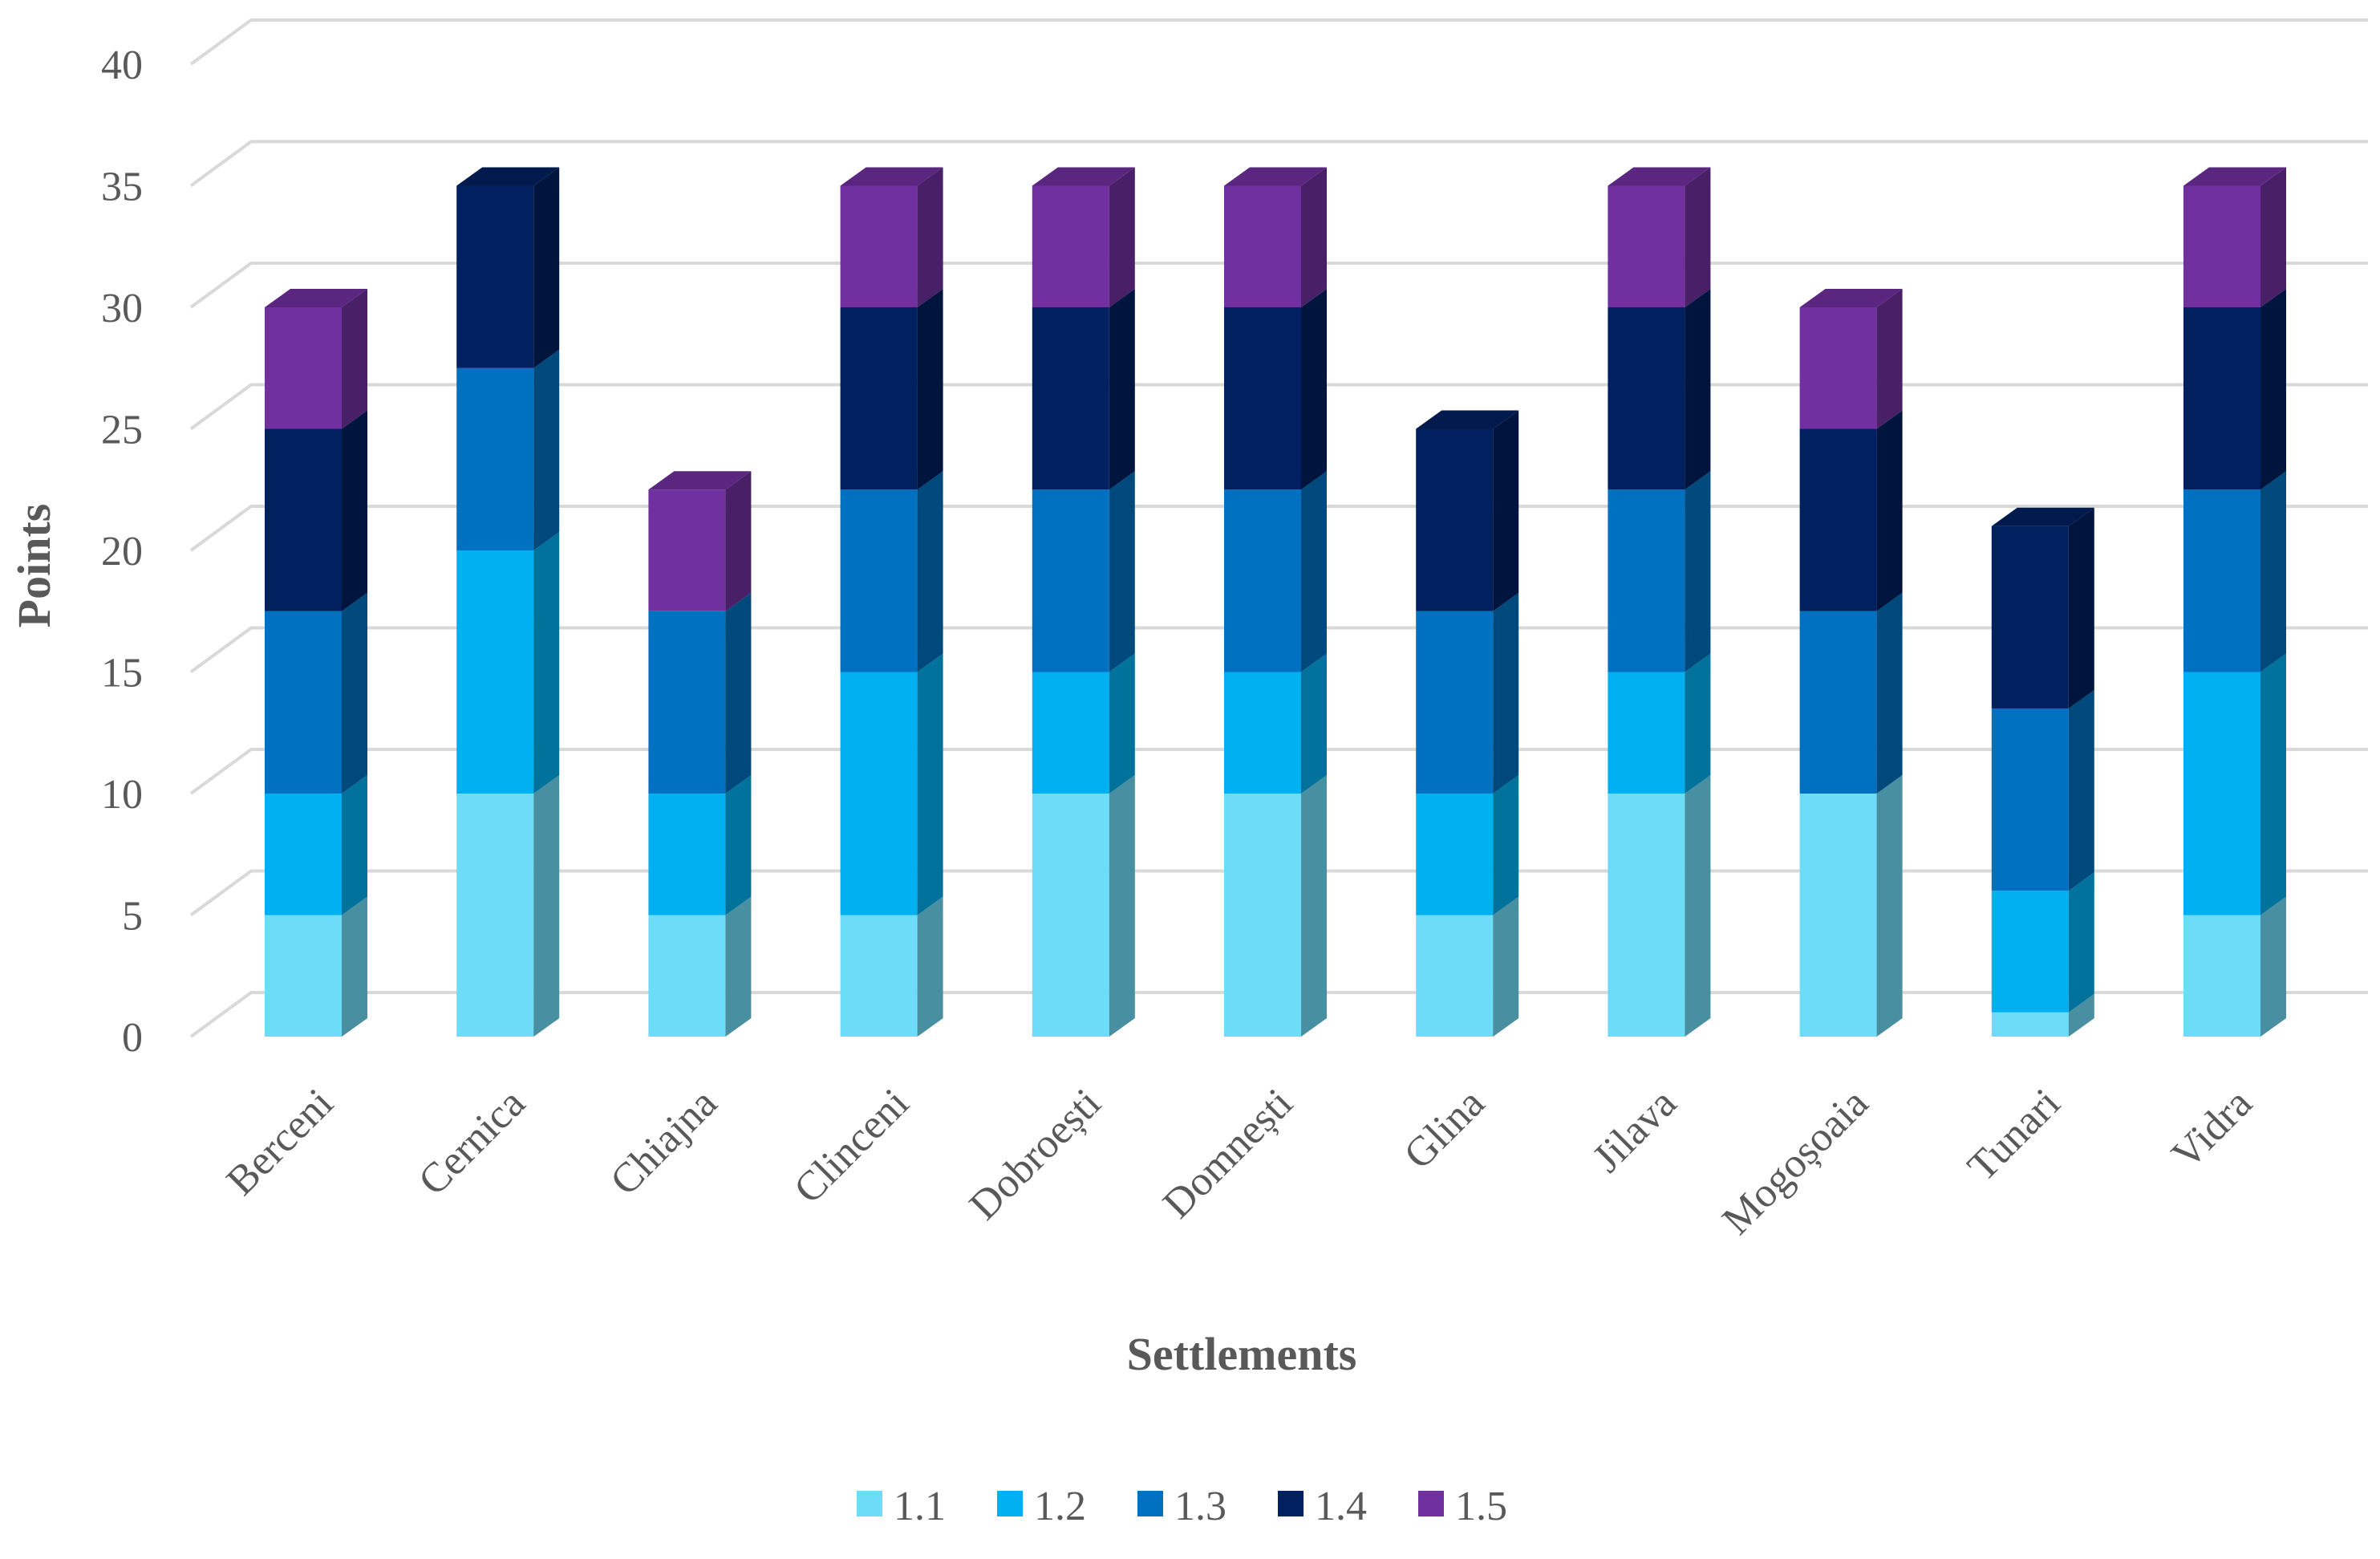  What do you see at coordinates (122, 308) in the screenshot?
I see `y-tick-label: 30` at bounding box center [122, 308].